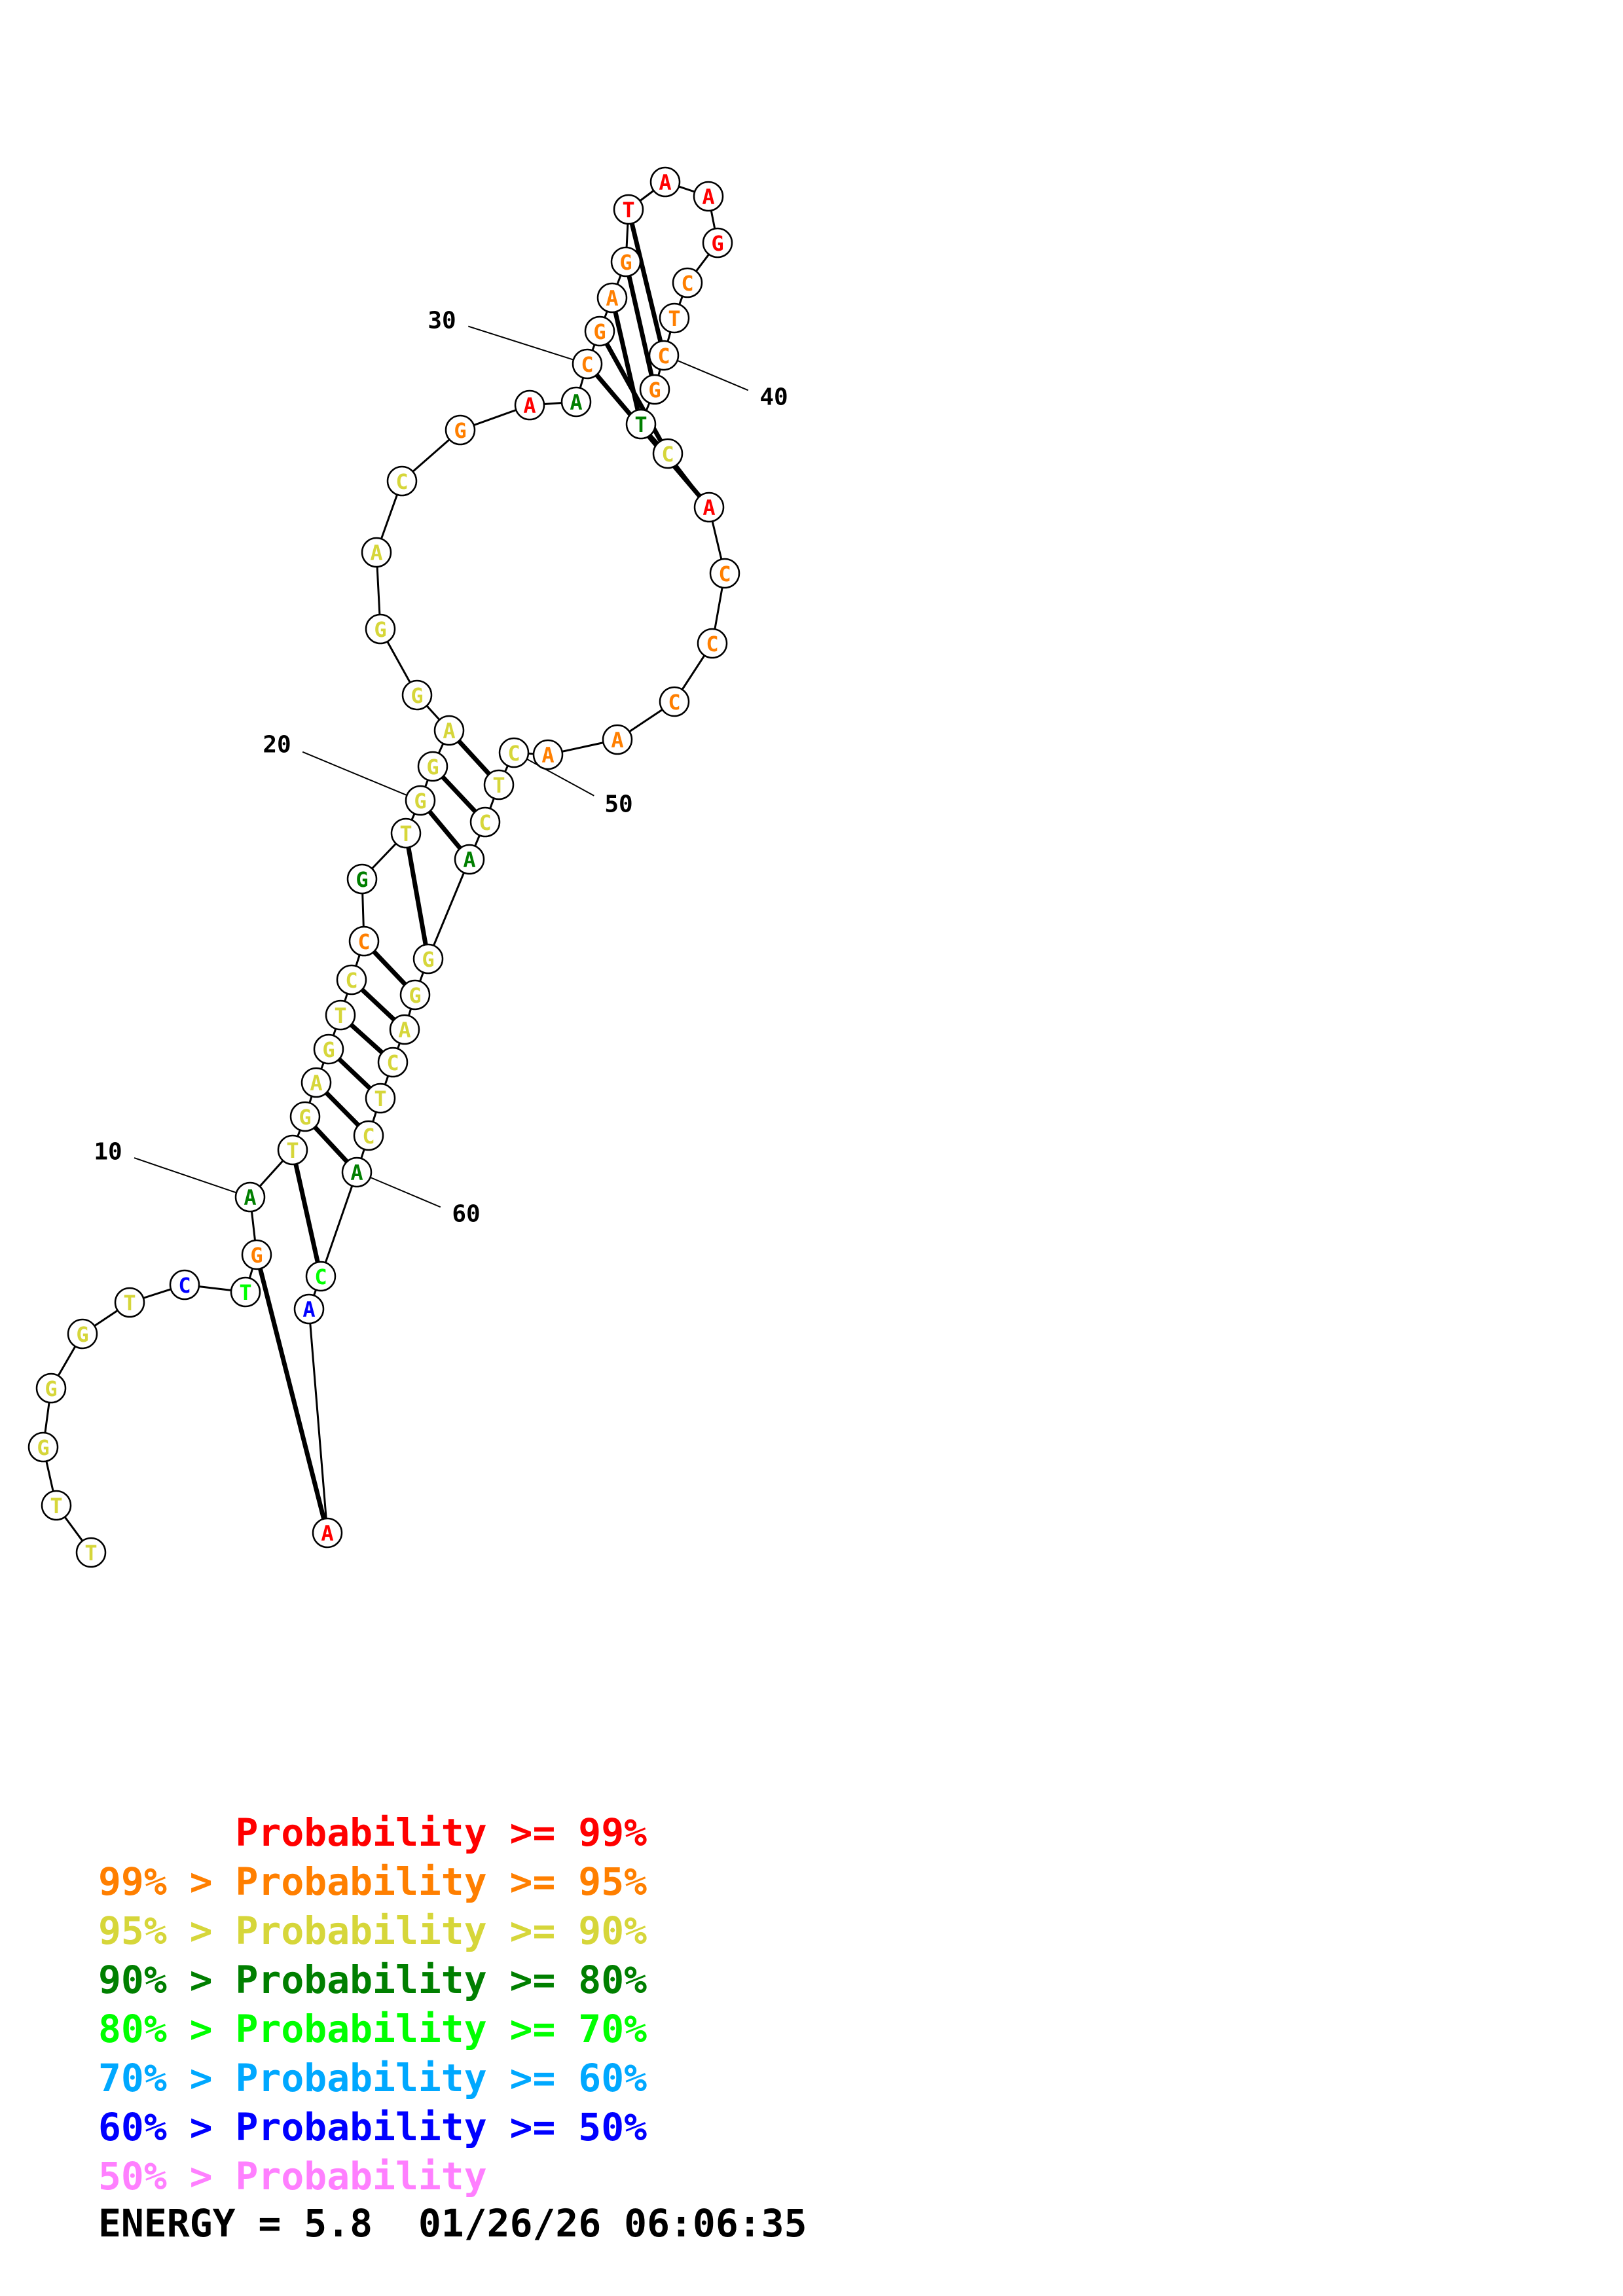  What do you see at coordinates (167, 2078) in the screenshot?
I see `legend-prefix: 70% >` at bounding box center [167, 2078].